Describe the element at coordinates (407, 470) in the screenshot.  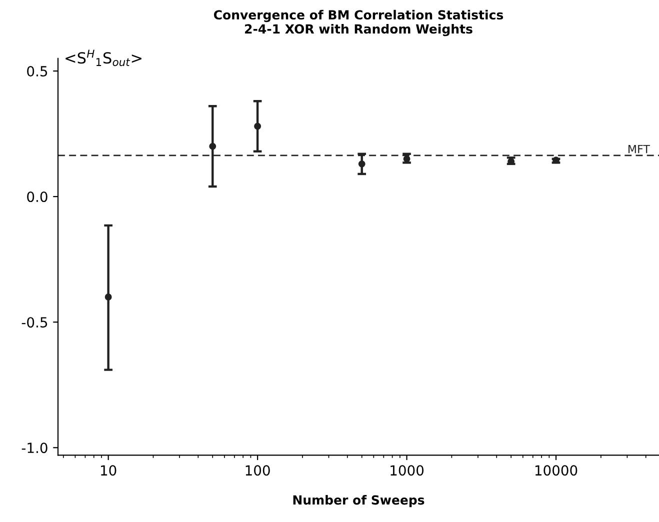
I see `x-tick-label: 1000` at that location.